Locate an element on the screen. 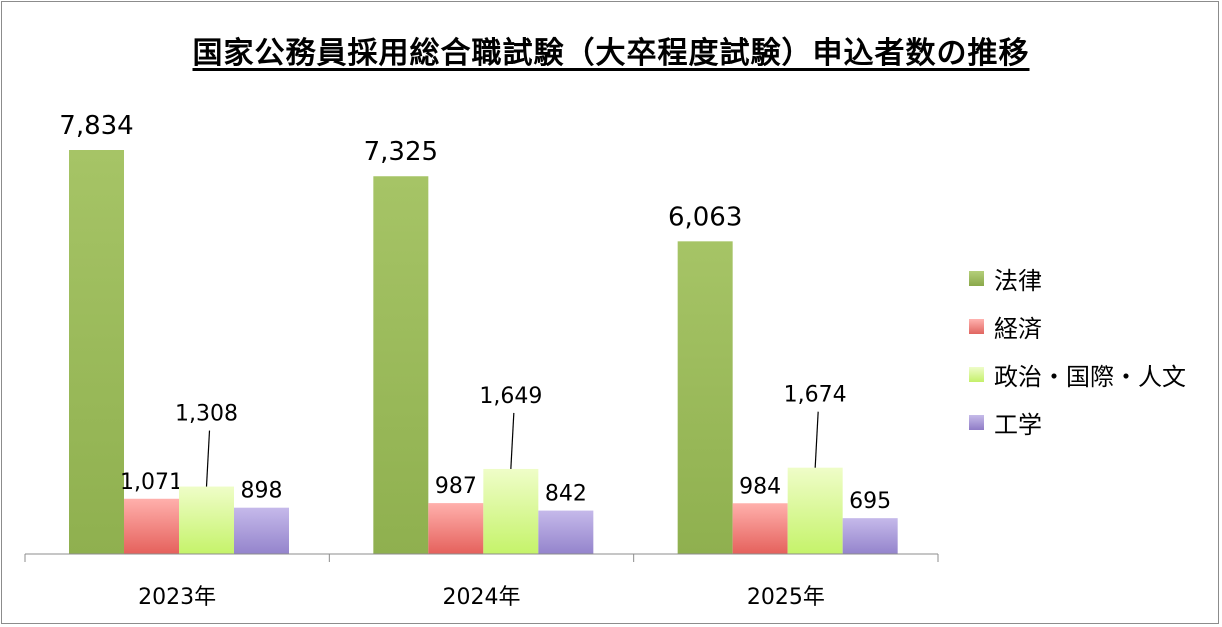  legend: 法律 経済 政治・国際・人文 工学 is located at coordinates (1077, 350).